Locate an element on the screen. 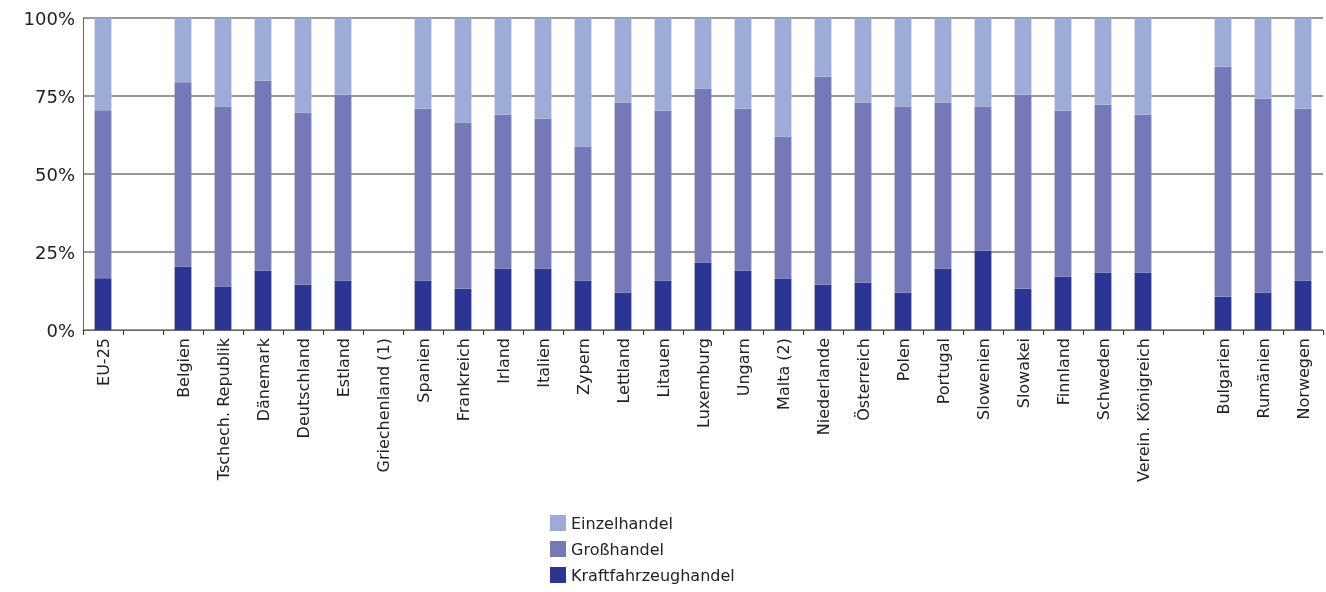  y-tick-label: 25% is located at coordinates (54, 252).